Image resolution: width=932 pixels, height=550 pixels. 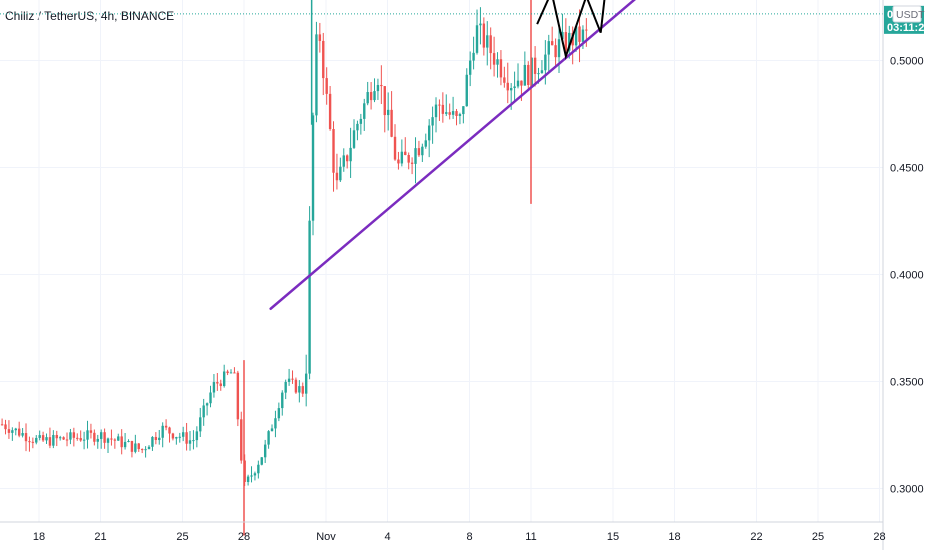 I want to click on time-tick-label: 25, so click(x=182, y=537).